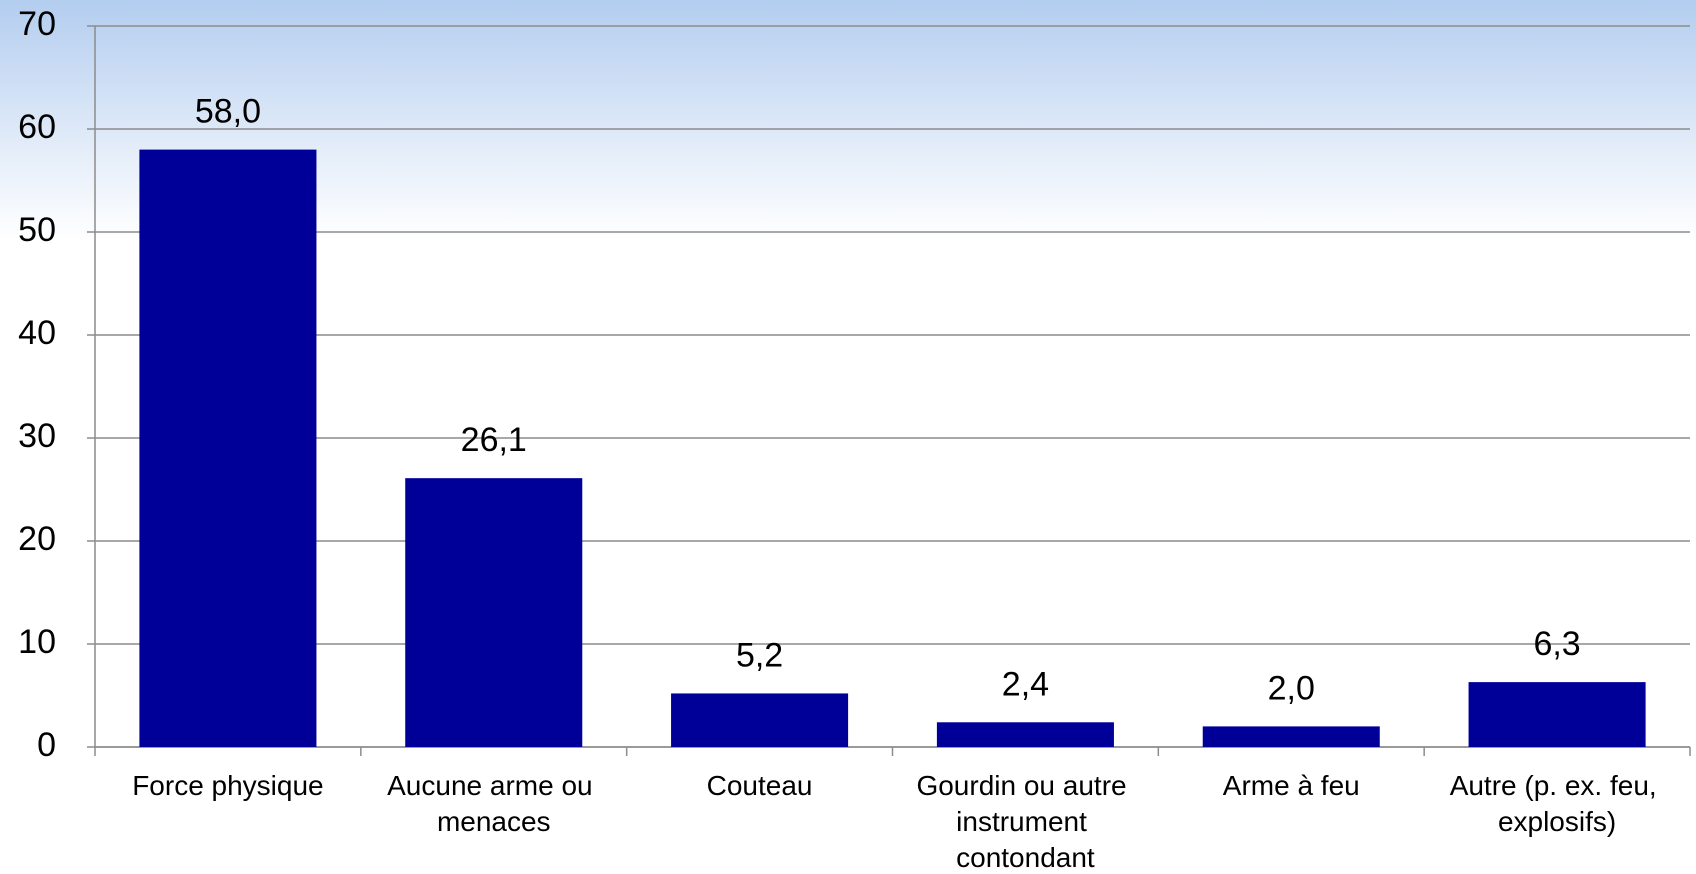 The height and width of the screenshot is (874, 1696). What do you see at coordinates (37, 333) in the screenshot?
I see `y-tick-label: 40` at bounding box center [37, 333].